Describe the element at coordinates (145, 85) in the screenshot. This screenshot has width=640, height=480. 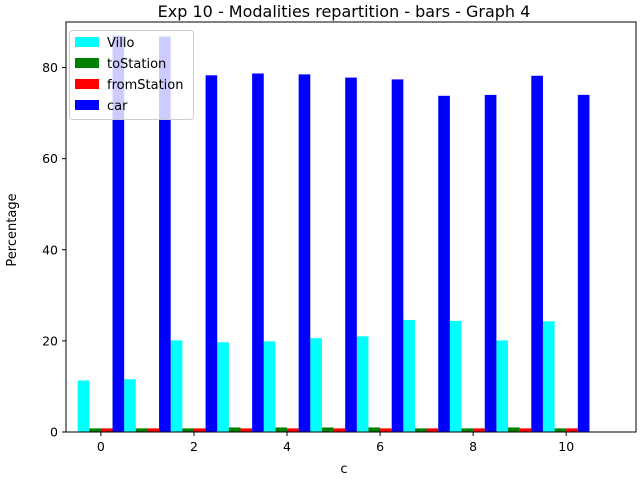
I see `legend-label-fromstation: fromStation` at that location.